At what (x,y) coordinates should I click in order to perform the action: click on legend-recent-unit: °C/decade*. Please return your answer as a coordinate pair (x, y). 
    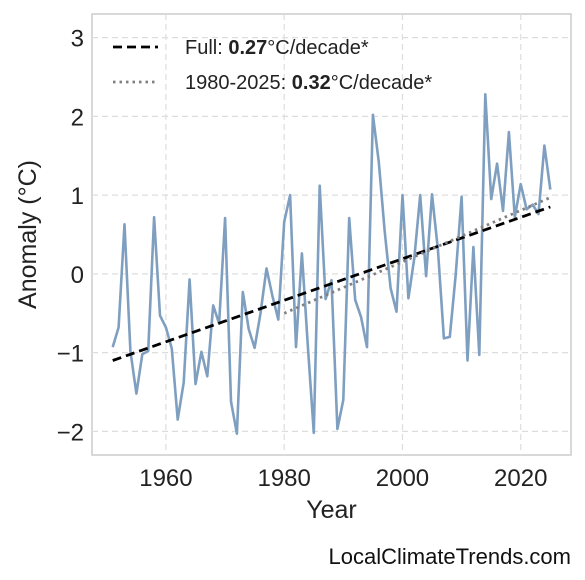
    Looking at the image, I should click on (382, 83).